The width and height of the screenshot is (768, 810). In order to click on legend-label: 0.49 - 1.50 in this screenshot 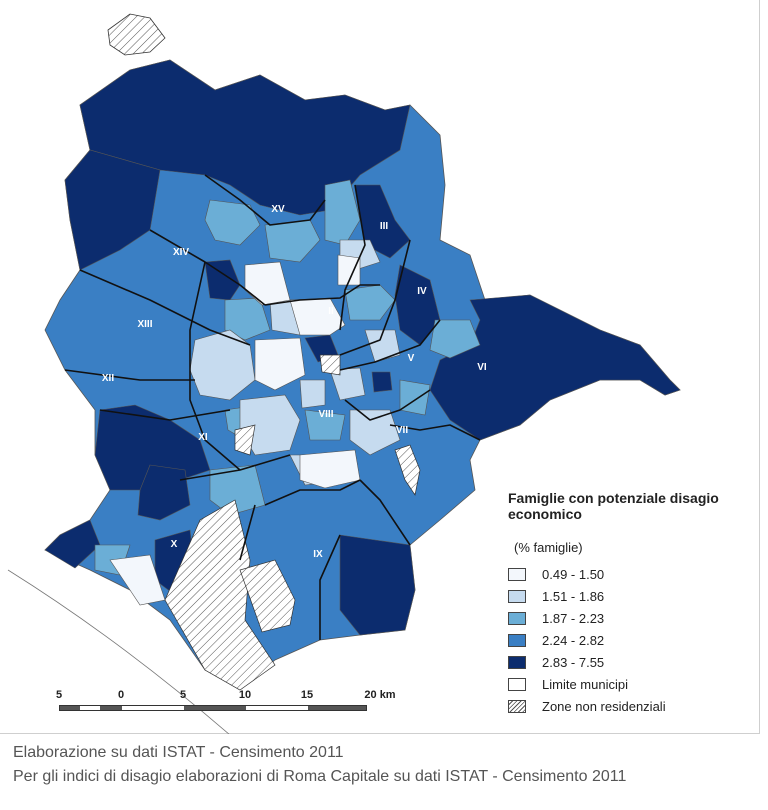, I will do `click(573, 574)`.